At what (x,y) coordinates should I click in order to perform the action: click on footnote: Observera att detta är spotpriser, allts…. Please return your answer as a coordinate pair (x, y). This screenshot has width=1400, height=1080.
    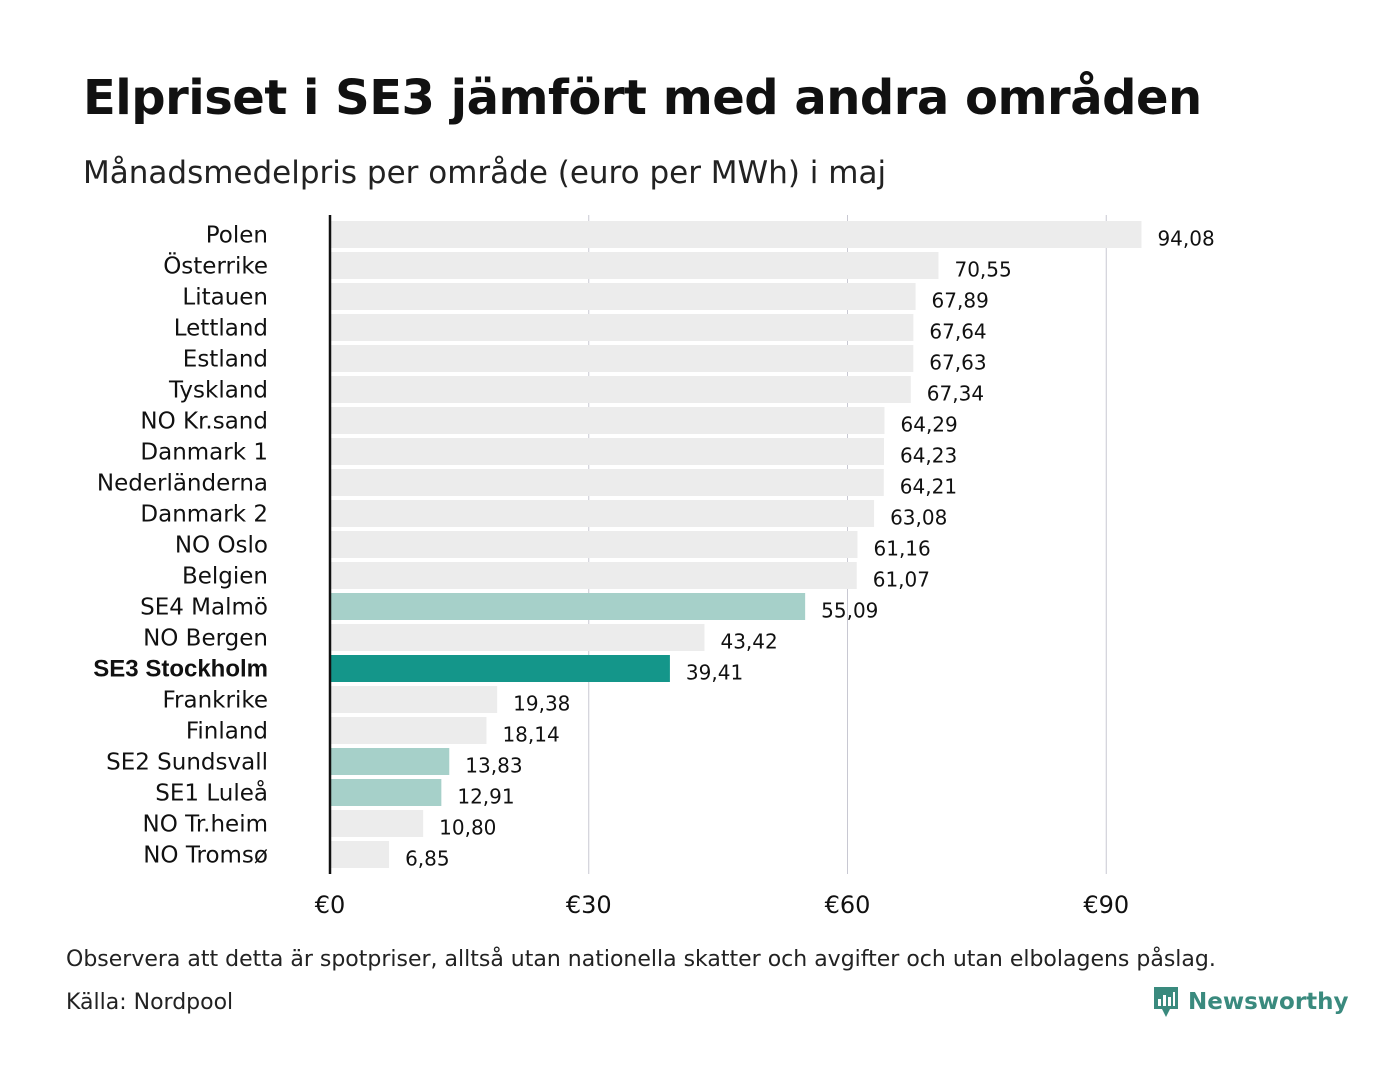
    Looking at the image, I should click on (641, 959).